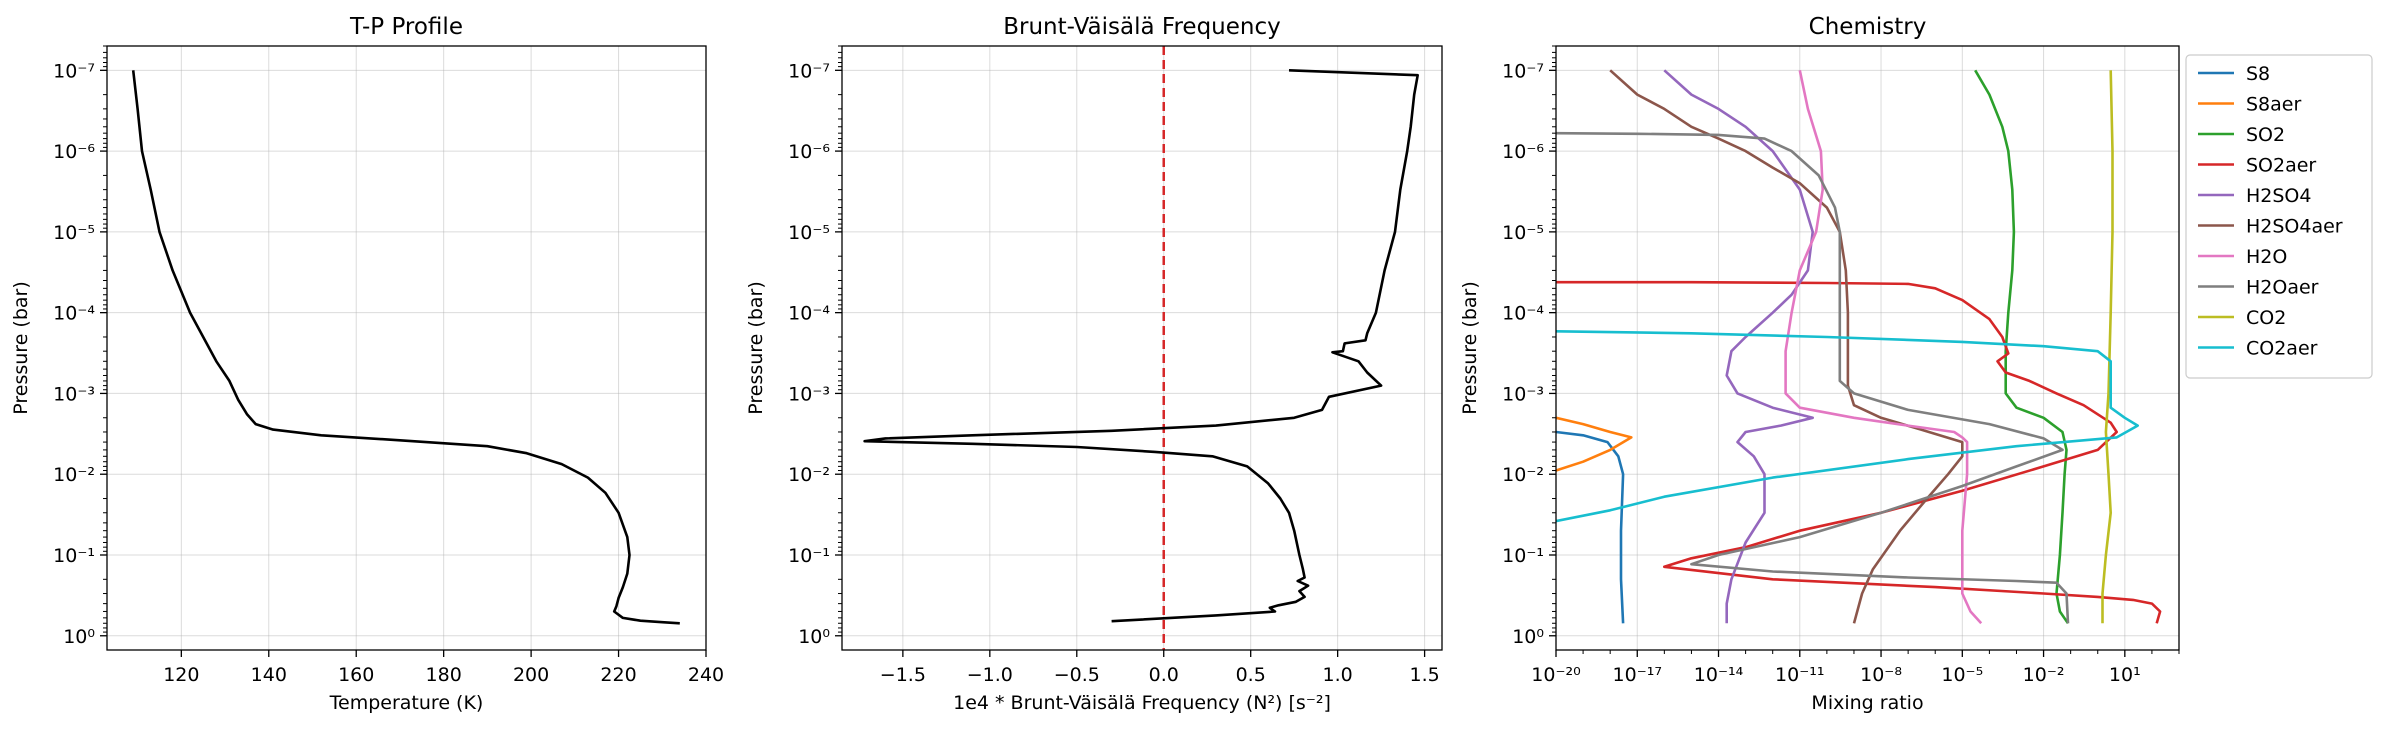  Describe the element at coordinates (1142, 703) in the screenshot. I see `x-axis-label: 1e4 * Brunt-Väisälä Frequency (N²) [s⁻²]` at that location.